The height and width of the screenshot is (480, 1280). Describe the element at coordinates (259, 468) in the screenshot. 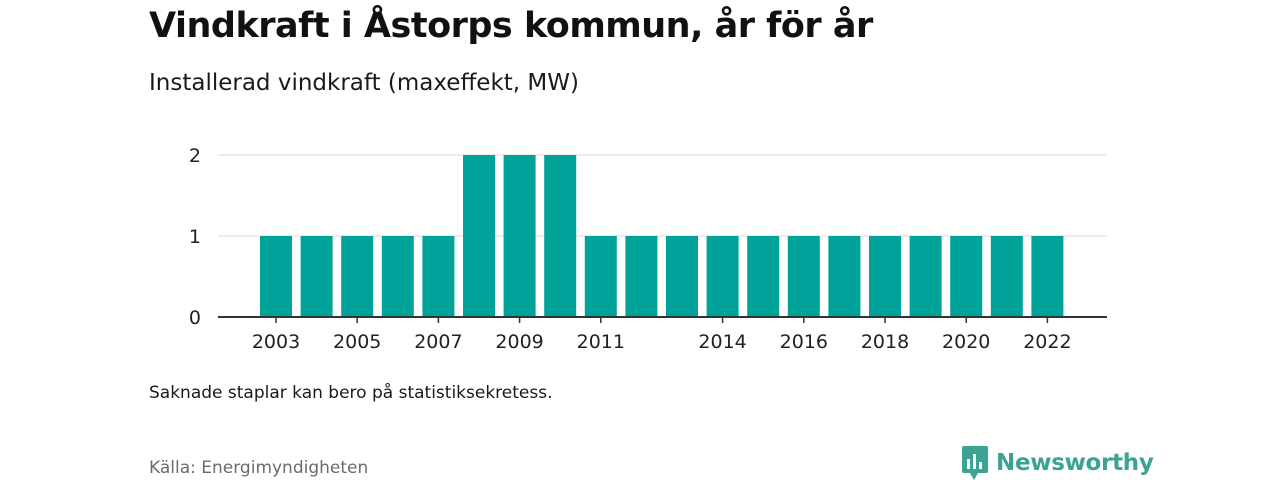

I see `source-text: Källa: Energimyndigheten` at that location.